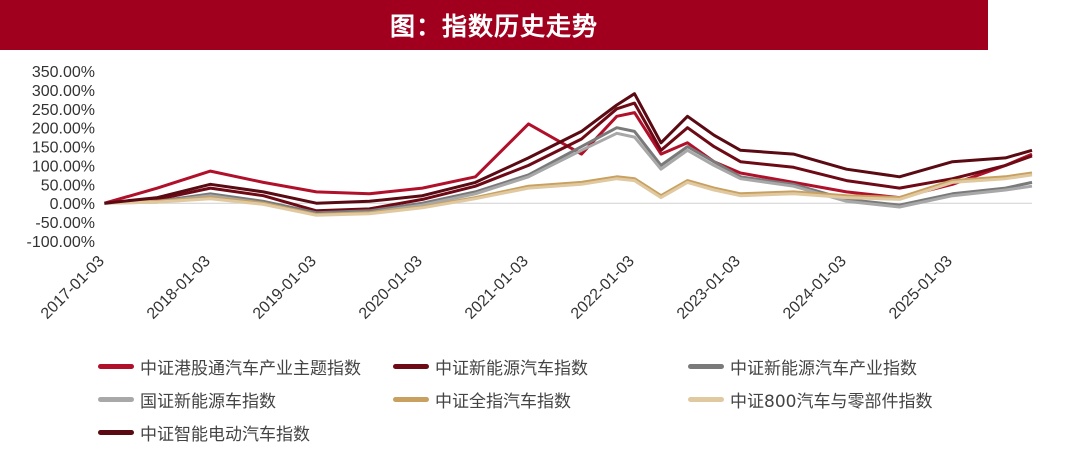 This screenshot has height=458, width=1069. What do you see at coordinates (823, 368) in the screenshot?
I see `legend-label: 中证新能源汽车产业指数` at bounding box center [823, 368].